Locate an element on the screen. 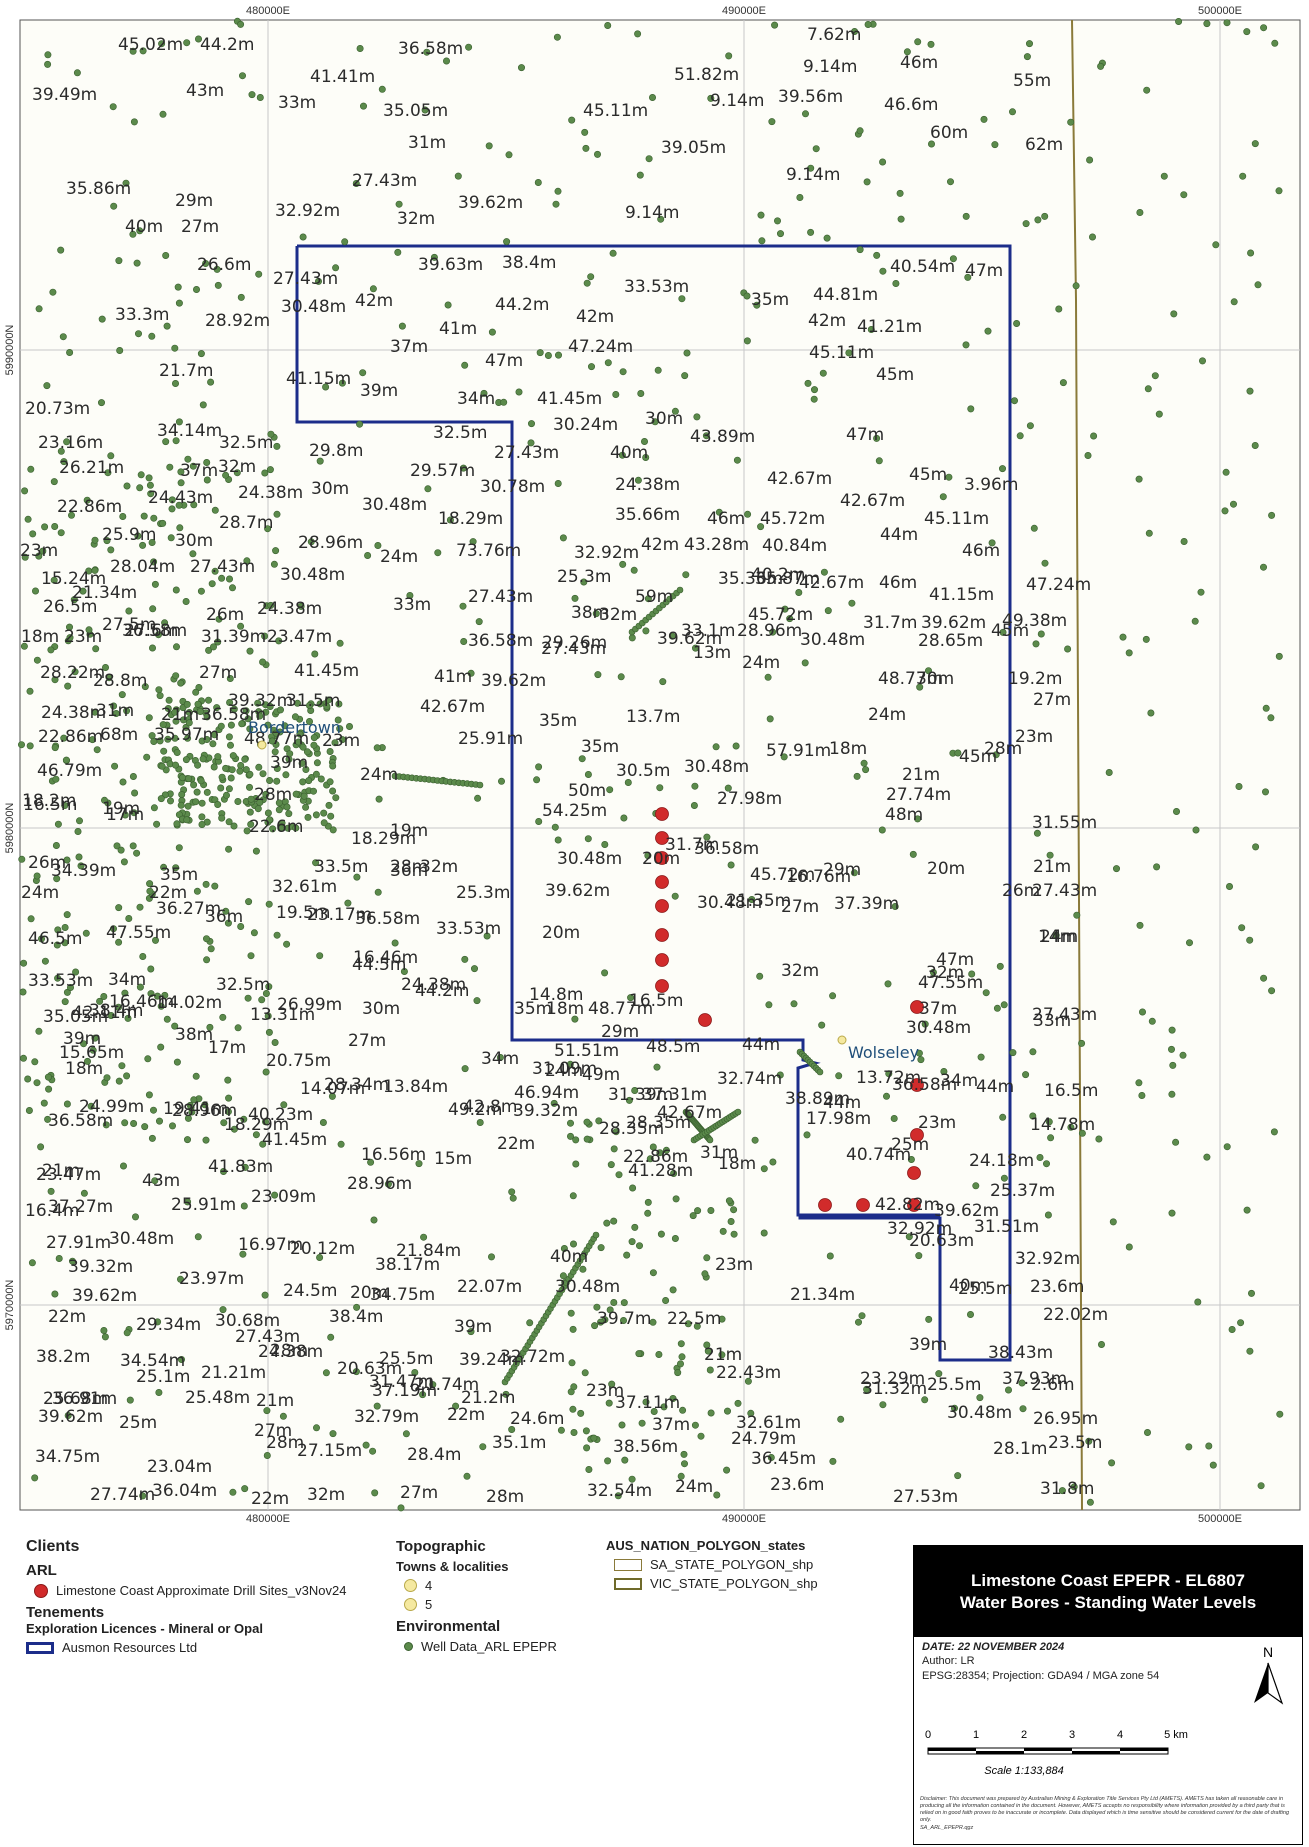 The image size is (1309, 1847). town-label-bordertown: Bordertown is located at coordinates (294, 727).